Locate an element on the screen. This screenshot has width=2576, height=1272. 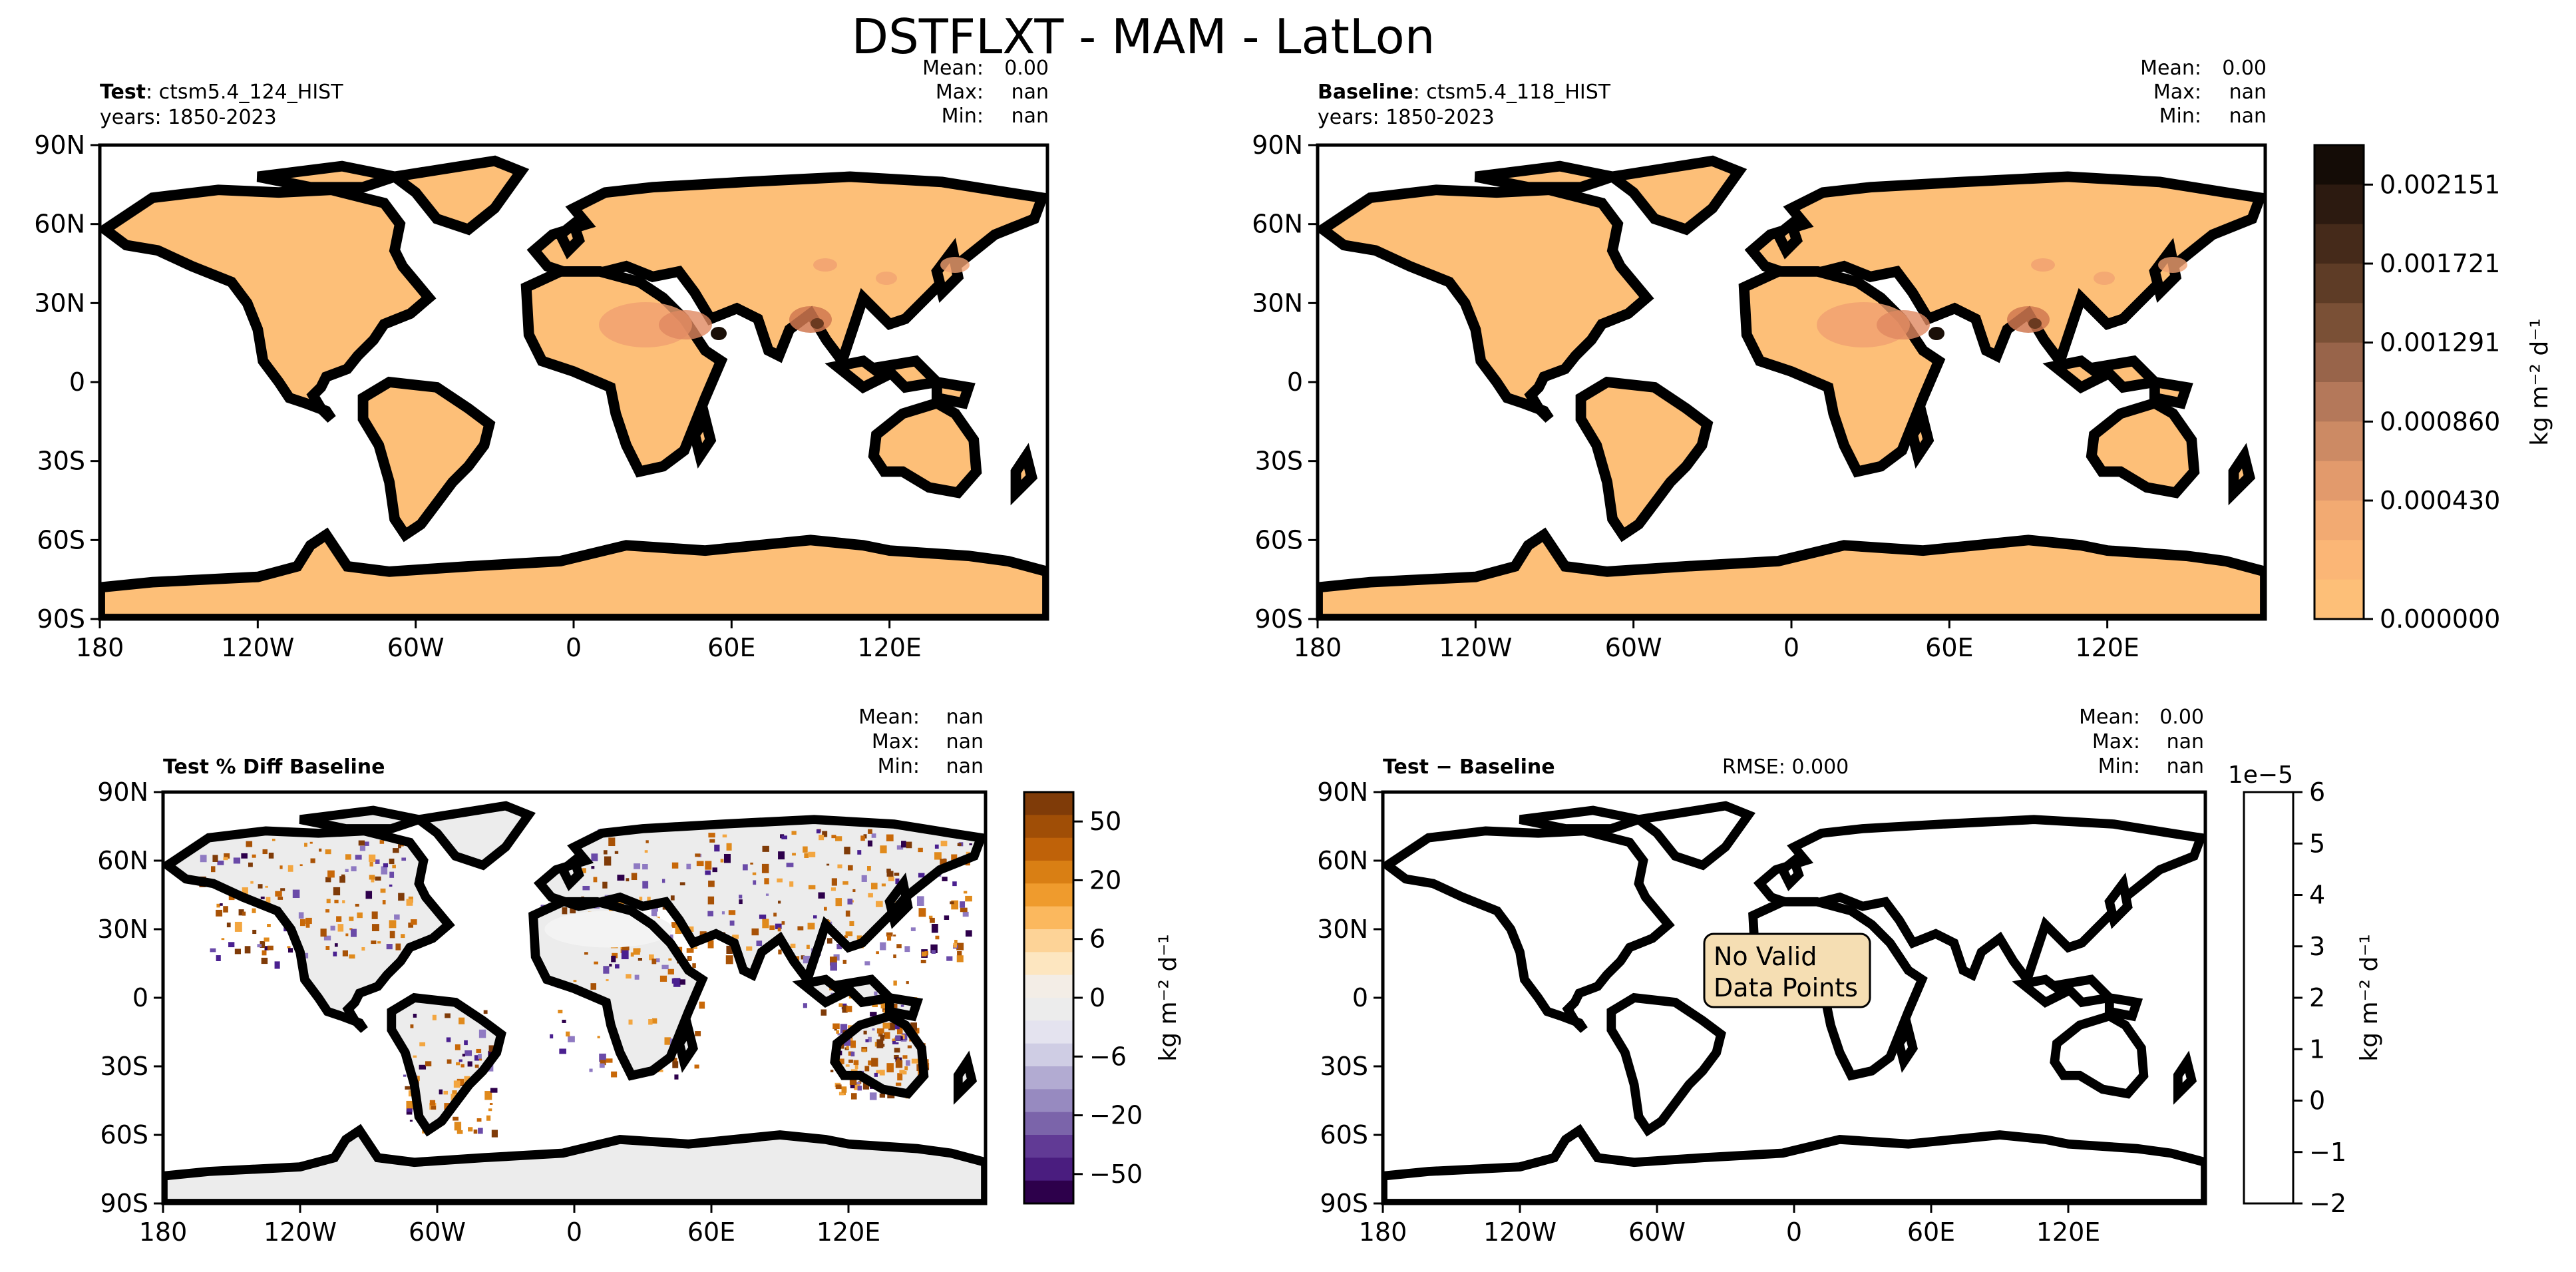
dust-hotspots is located at coordinates (785, 302).